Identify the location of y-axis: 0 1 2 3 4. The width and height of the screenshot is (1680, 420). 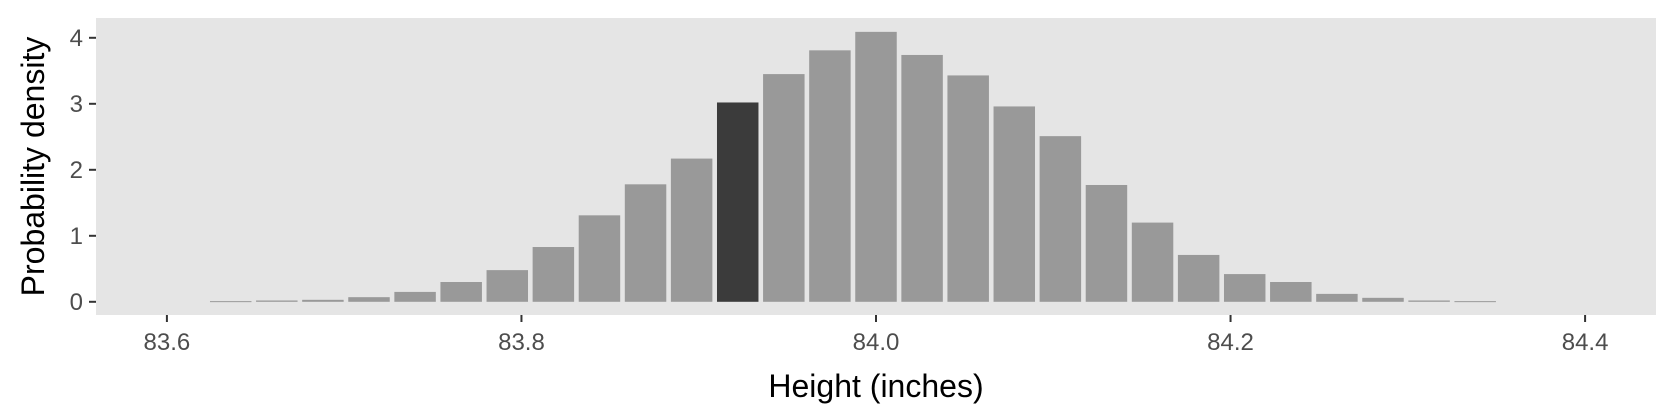
(83, 170).